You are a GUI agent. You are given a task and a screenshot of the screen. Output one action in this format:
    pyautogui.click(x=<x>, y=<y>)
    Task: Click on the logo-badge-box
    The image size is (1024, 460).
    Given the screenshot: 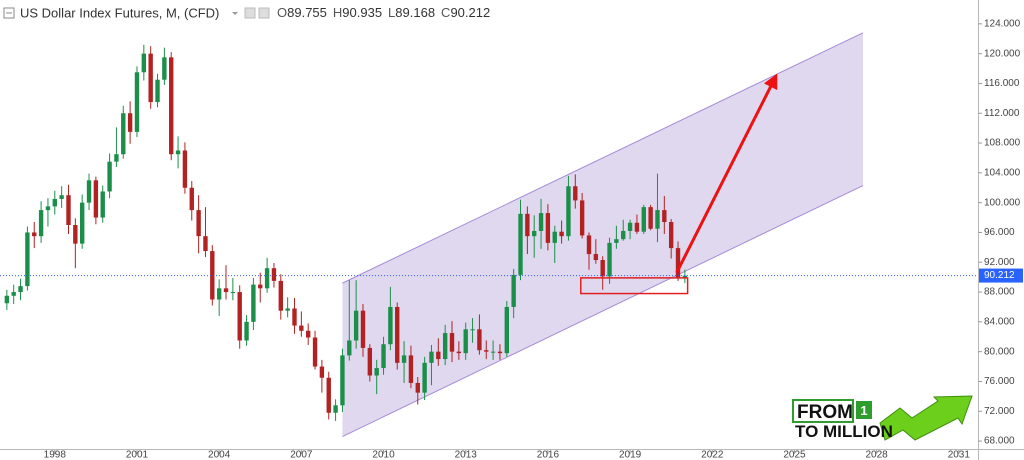 What is the action you would take?
    pyautogui.click(x=864, y=410)
    